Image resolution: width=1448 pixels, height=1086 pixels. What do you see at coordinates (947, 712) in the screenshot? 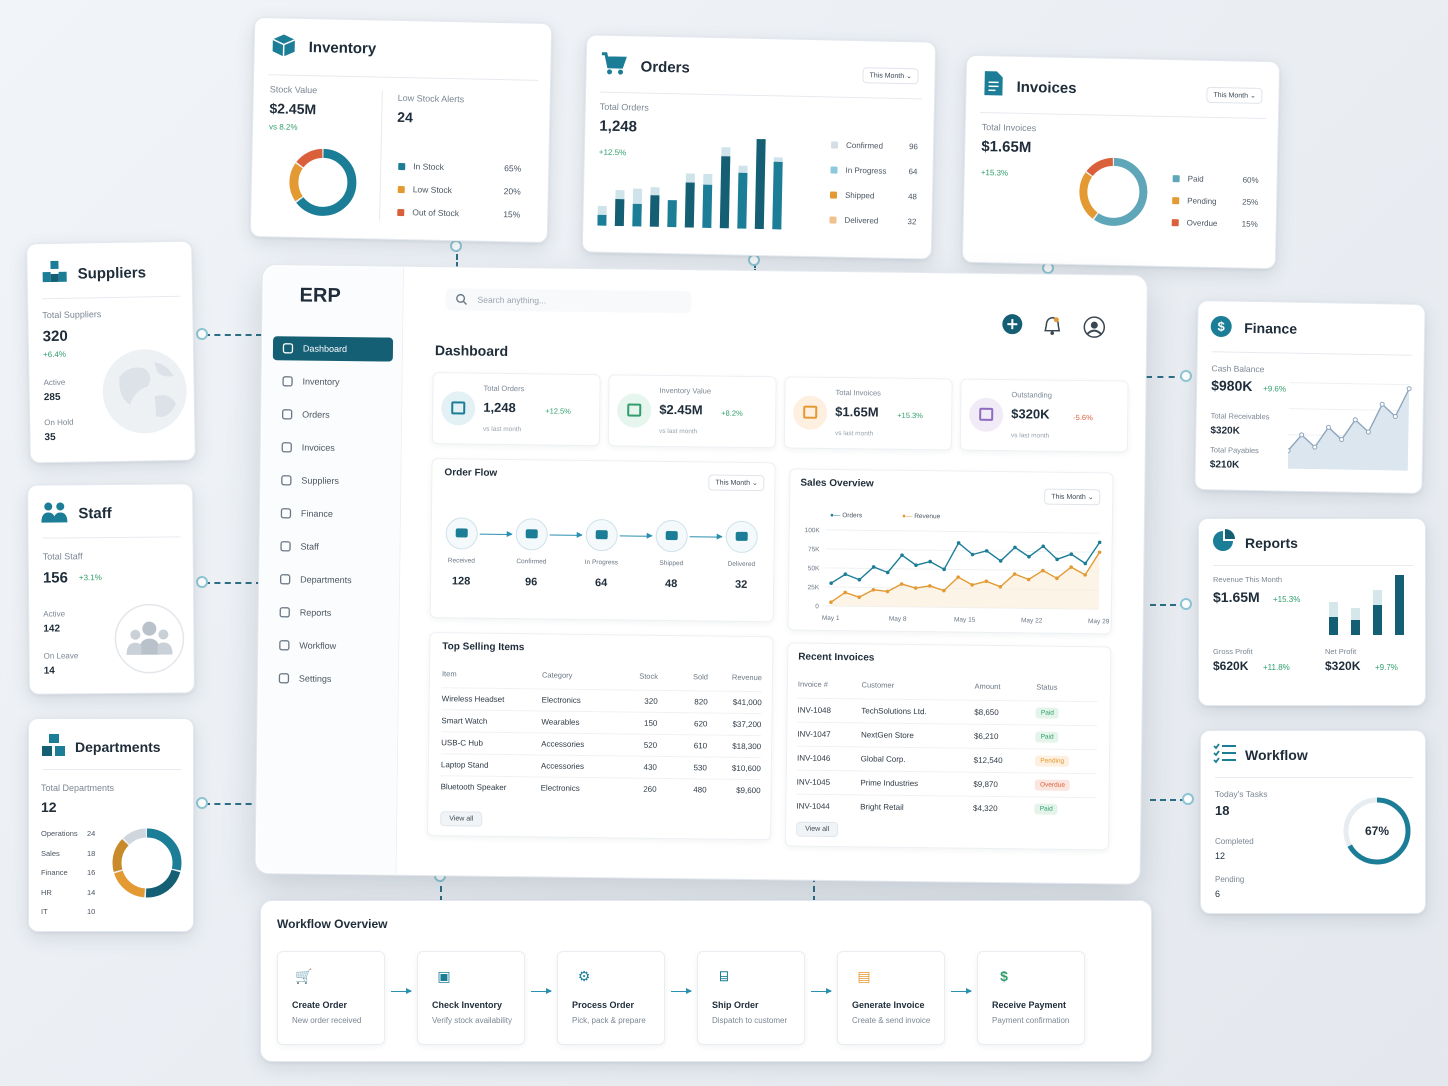
I see `table-row: INV-1048 TechSolutions Ltd. $8,650 Paid` at bounding box center [947, 712].